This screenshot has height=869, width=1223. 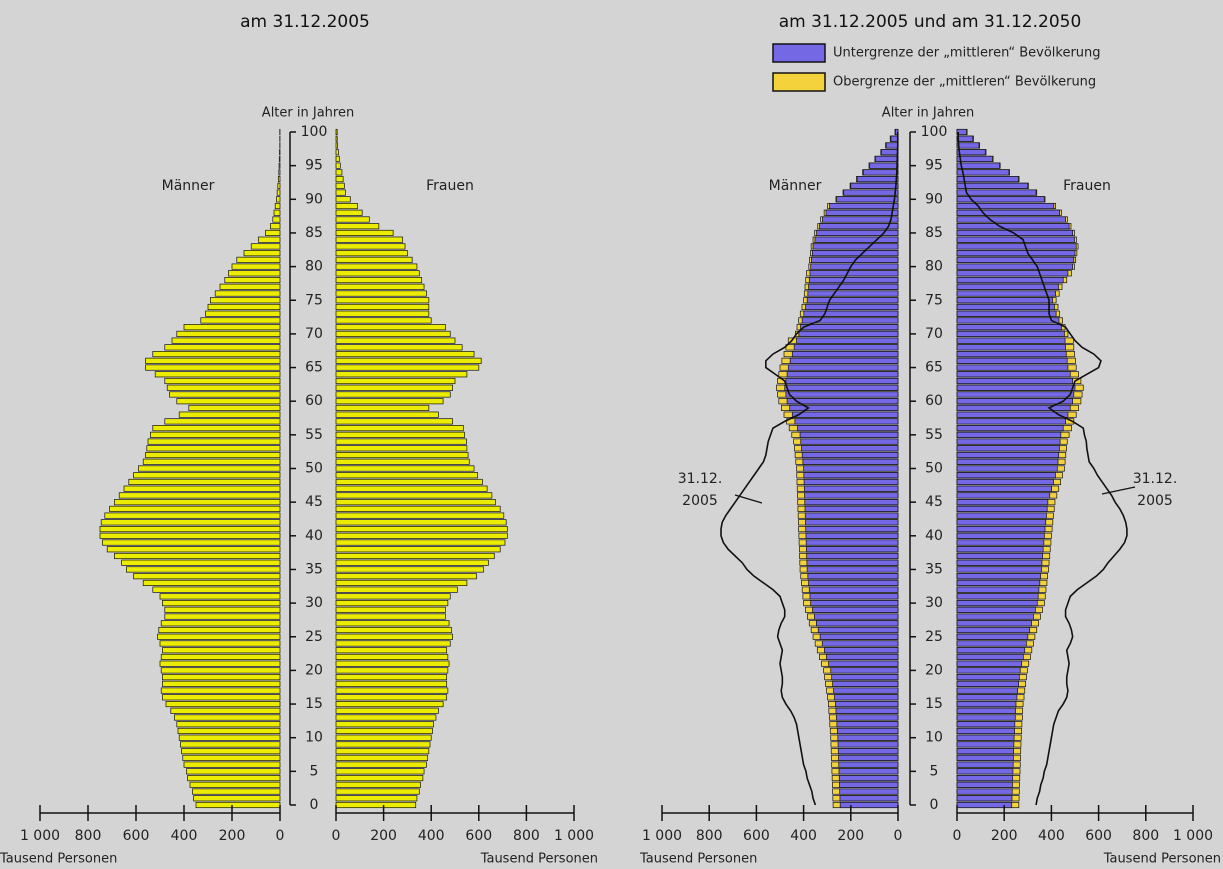 I want to click on y-tick-label: 85, so click(x=314, y=233).